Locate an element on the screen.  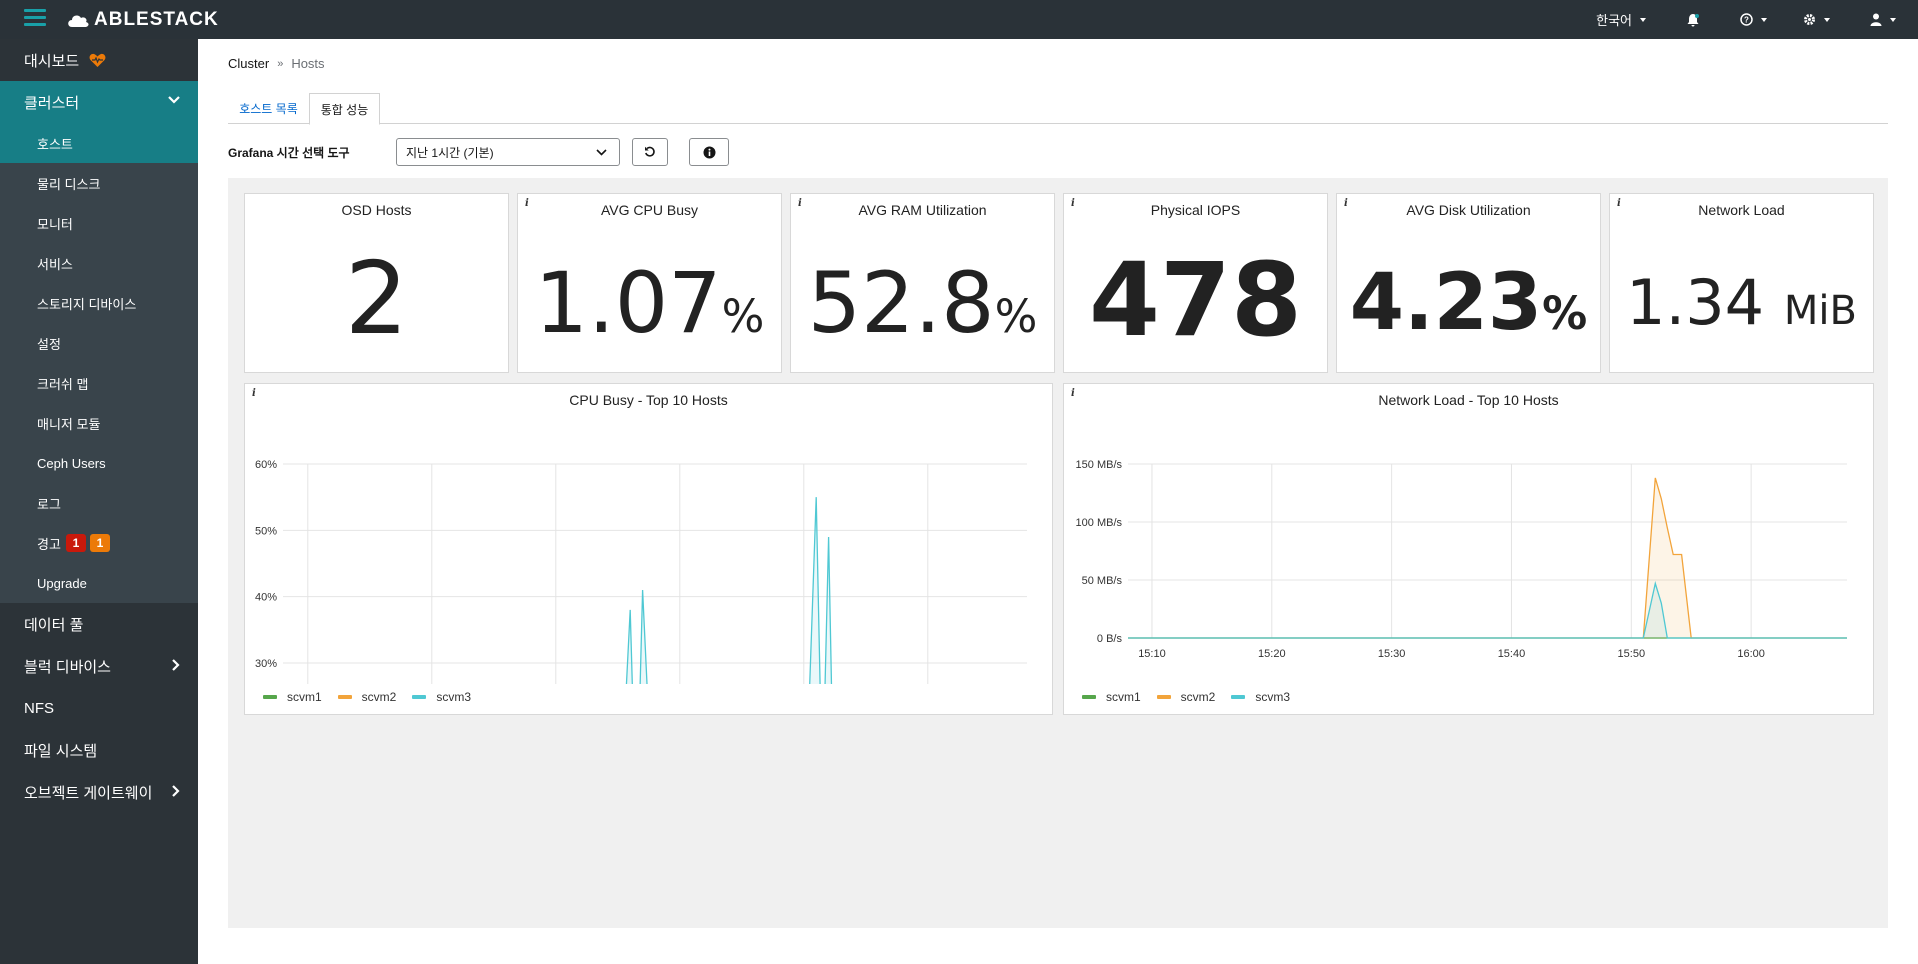
grafana-time-select: 지난 1시간 (기본) is located at coordinates (508, 152).